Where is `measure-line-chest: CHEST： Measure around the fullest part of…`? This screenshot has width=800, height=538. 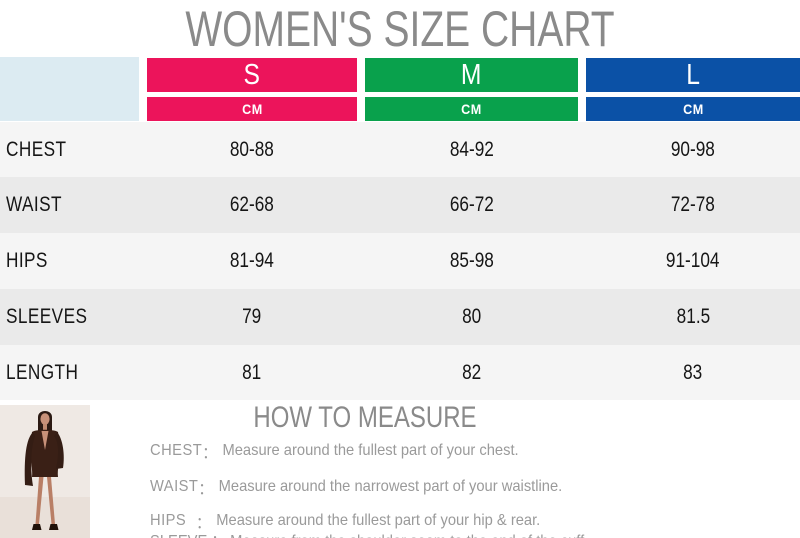 measure-line-chest: CHEST： Measure around the fullest part of… is located at coordinates (435, 451).